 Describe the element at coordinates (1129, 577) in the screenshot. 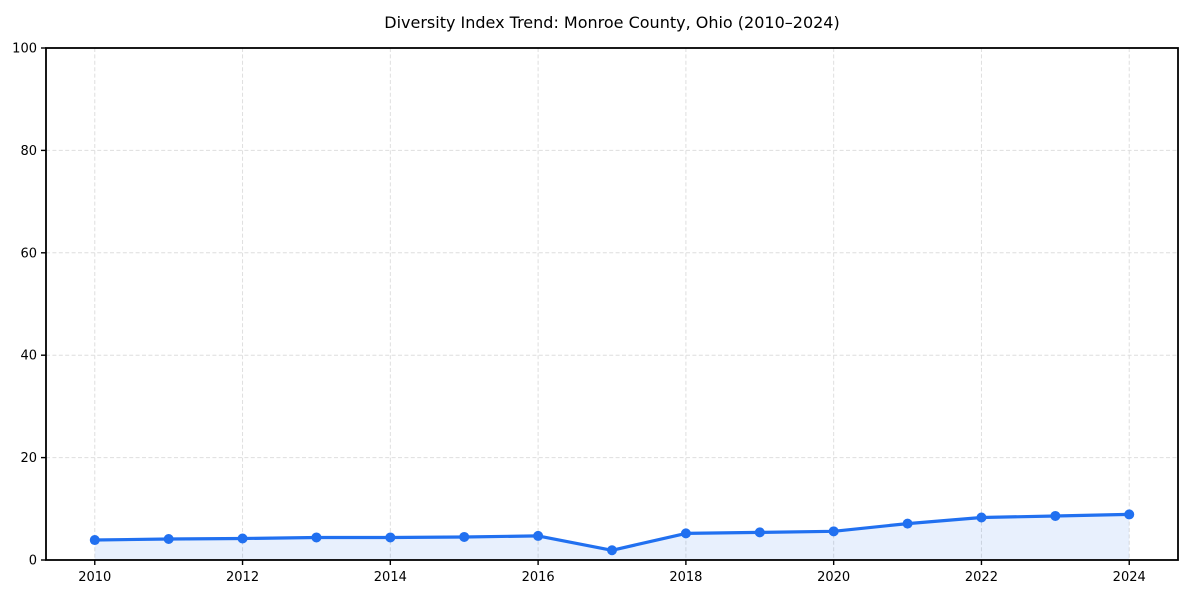

I see `x-tick-label: 2024` at that location.